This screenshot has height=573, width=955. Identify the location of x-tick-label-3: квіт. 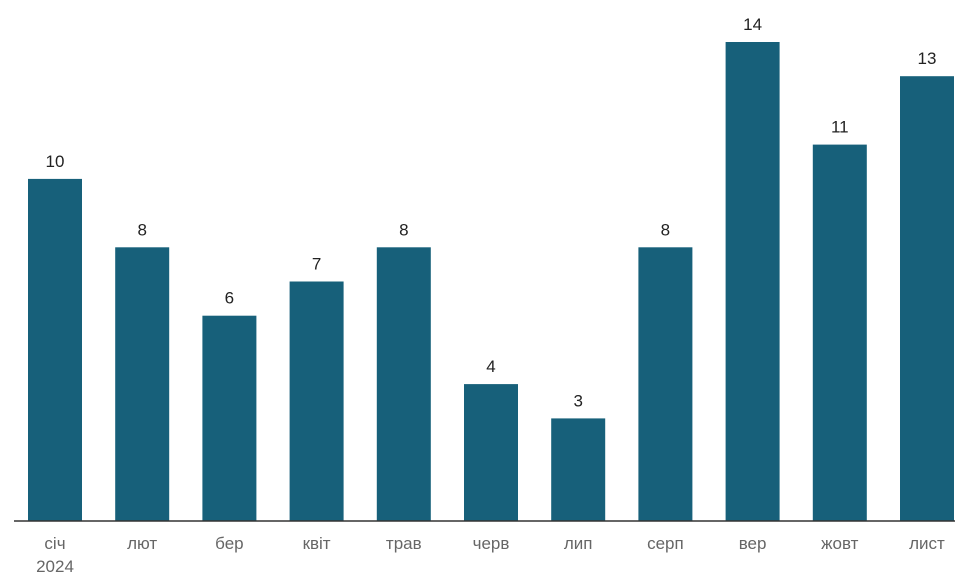
(317, 543).